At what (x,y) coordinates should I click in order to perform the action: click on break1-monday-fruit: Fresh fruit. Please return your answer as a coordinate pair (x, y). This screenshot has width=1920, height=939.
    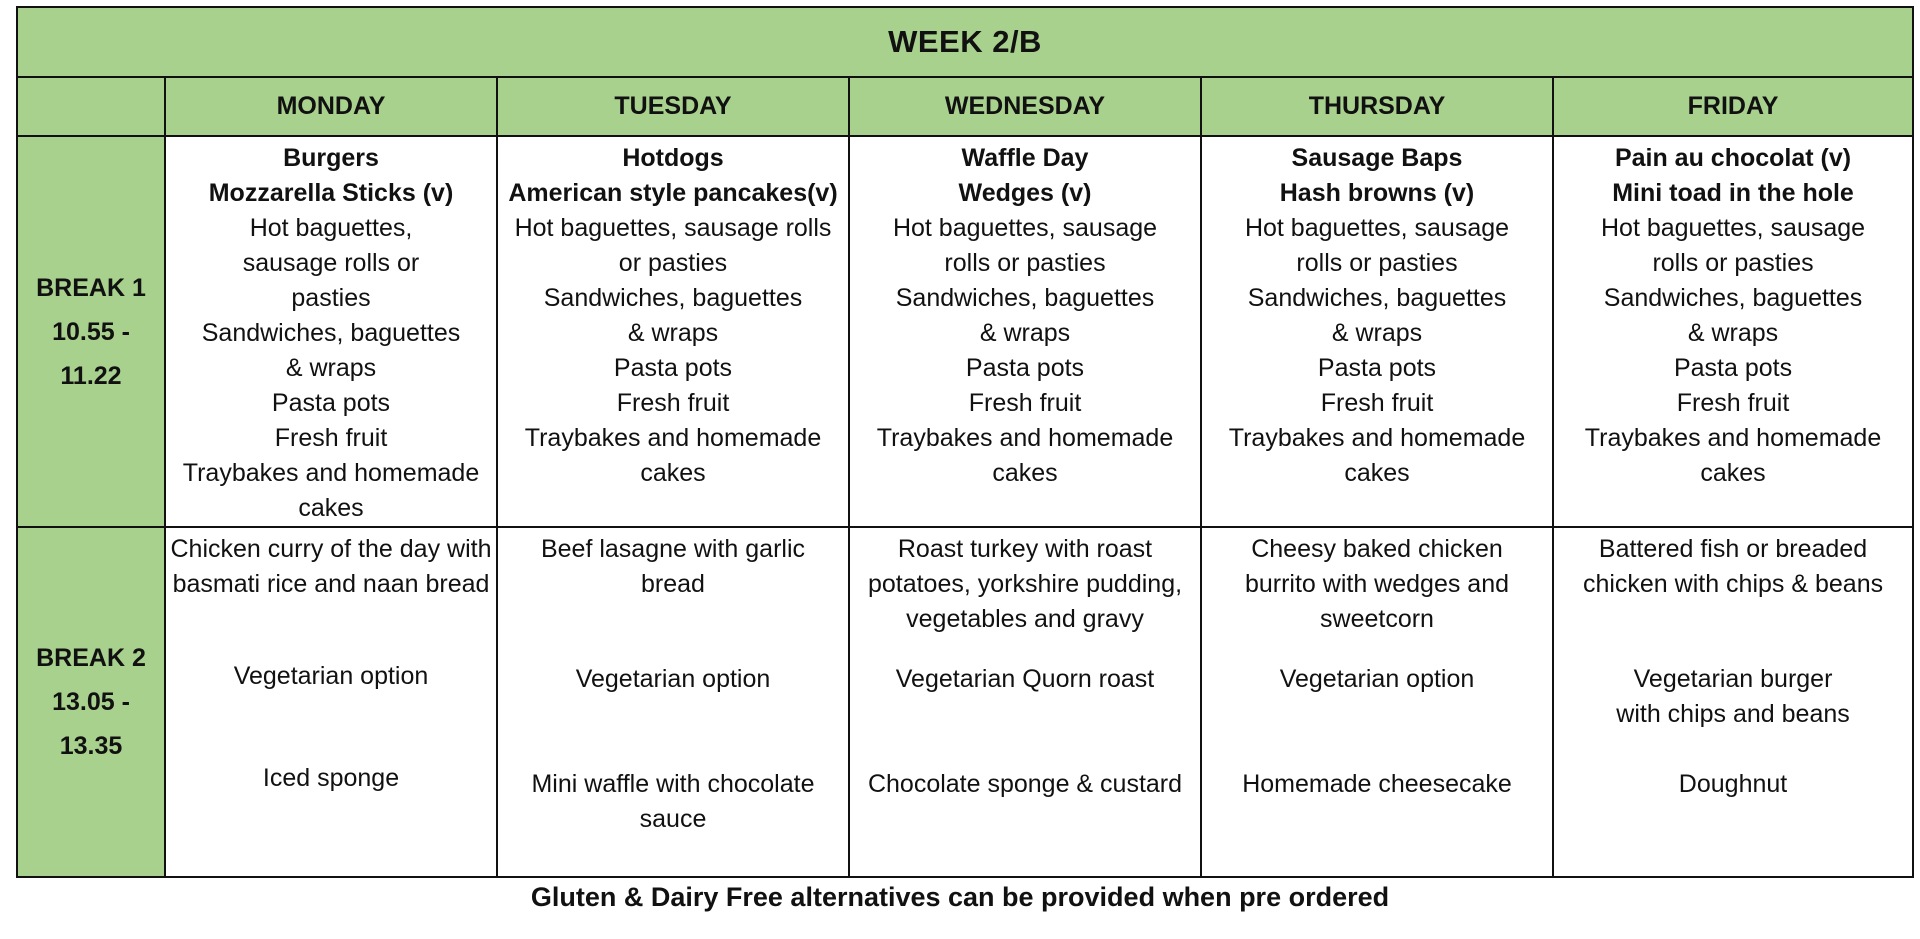
    Looking at the image, I should click on (331, 438).